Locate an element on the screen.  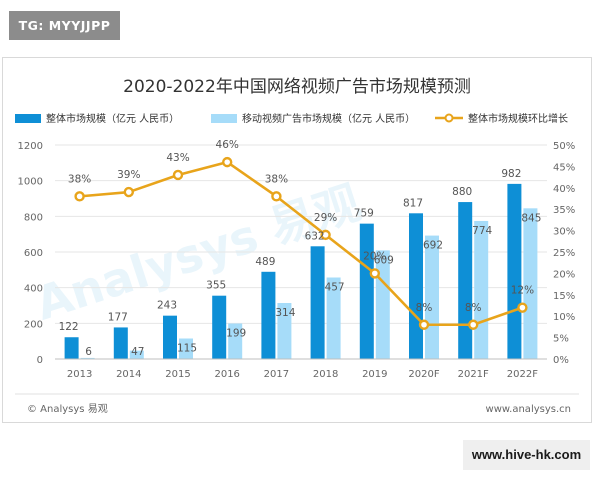
x-tick-label: 2014 is located at coordinates (128, 374).